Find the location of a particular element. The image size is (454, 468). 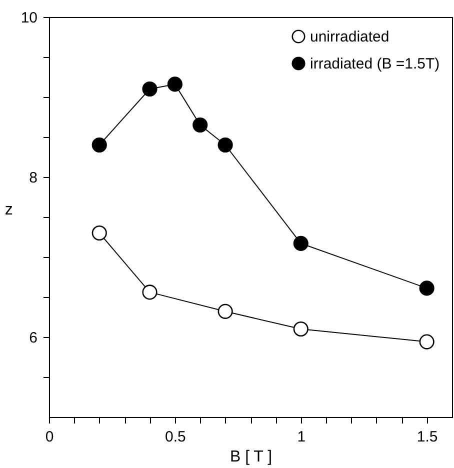

legend-label: unirradiated is located at coordinates (350, 37).